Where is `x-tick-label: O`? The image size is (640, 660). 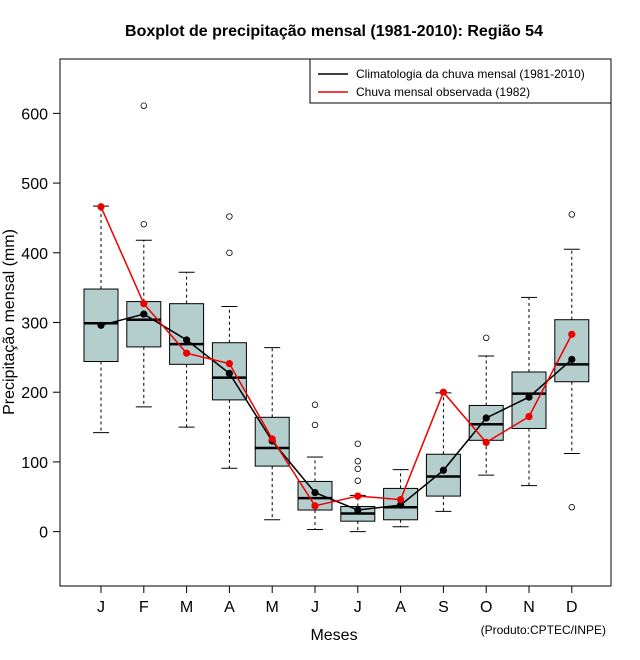 x-tick-label: O is located at coordinates (486, 607).